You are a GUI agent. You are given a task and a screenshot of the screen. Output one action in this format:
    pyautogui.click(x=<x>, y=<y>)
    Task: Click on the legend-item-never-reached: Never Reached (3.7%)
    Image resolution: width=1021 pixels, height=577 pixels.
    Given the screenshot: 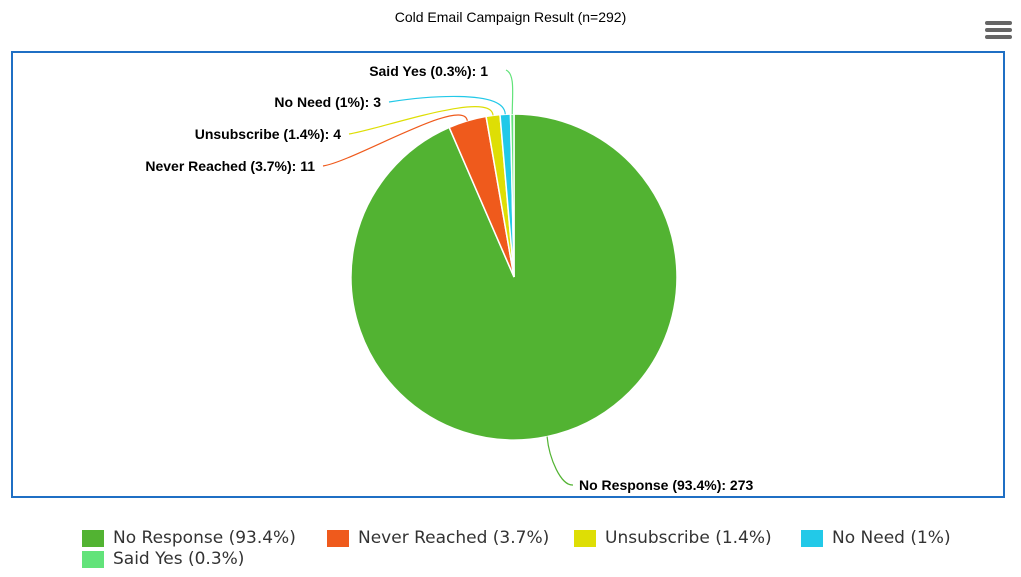 What is the action you would take?
    pyautogui.click(x=438, y=538)
    